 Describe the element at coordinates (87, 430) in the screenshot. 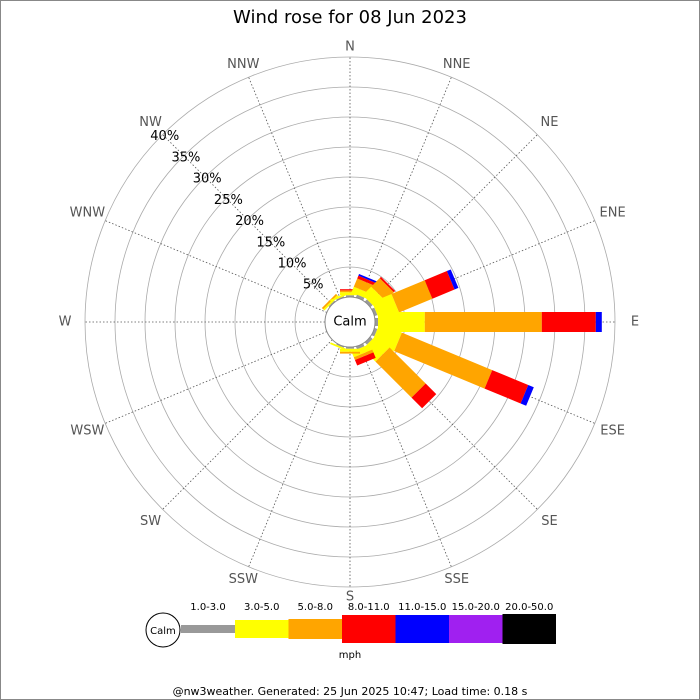

I see `direction-label: WSW` at that location.